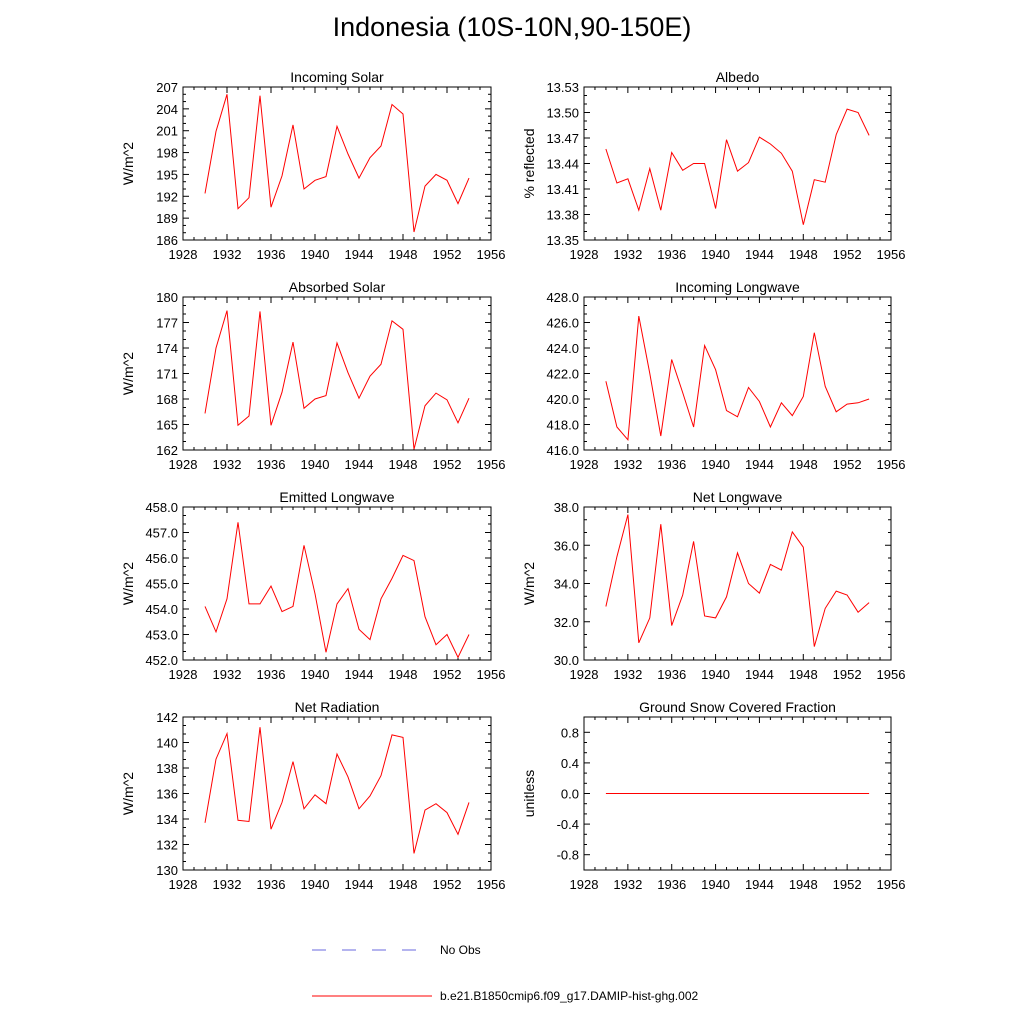  Describe the element at coordinates (562, 138) in the screenshot. I see `y-tick-label: 13.47` at that location.